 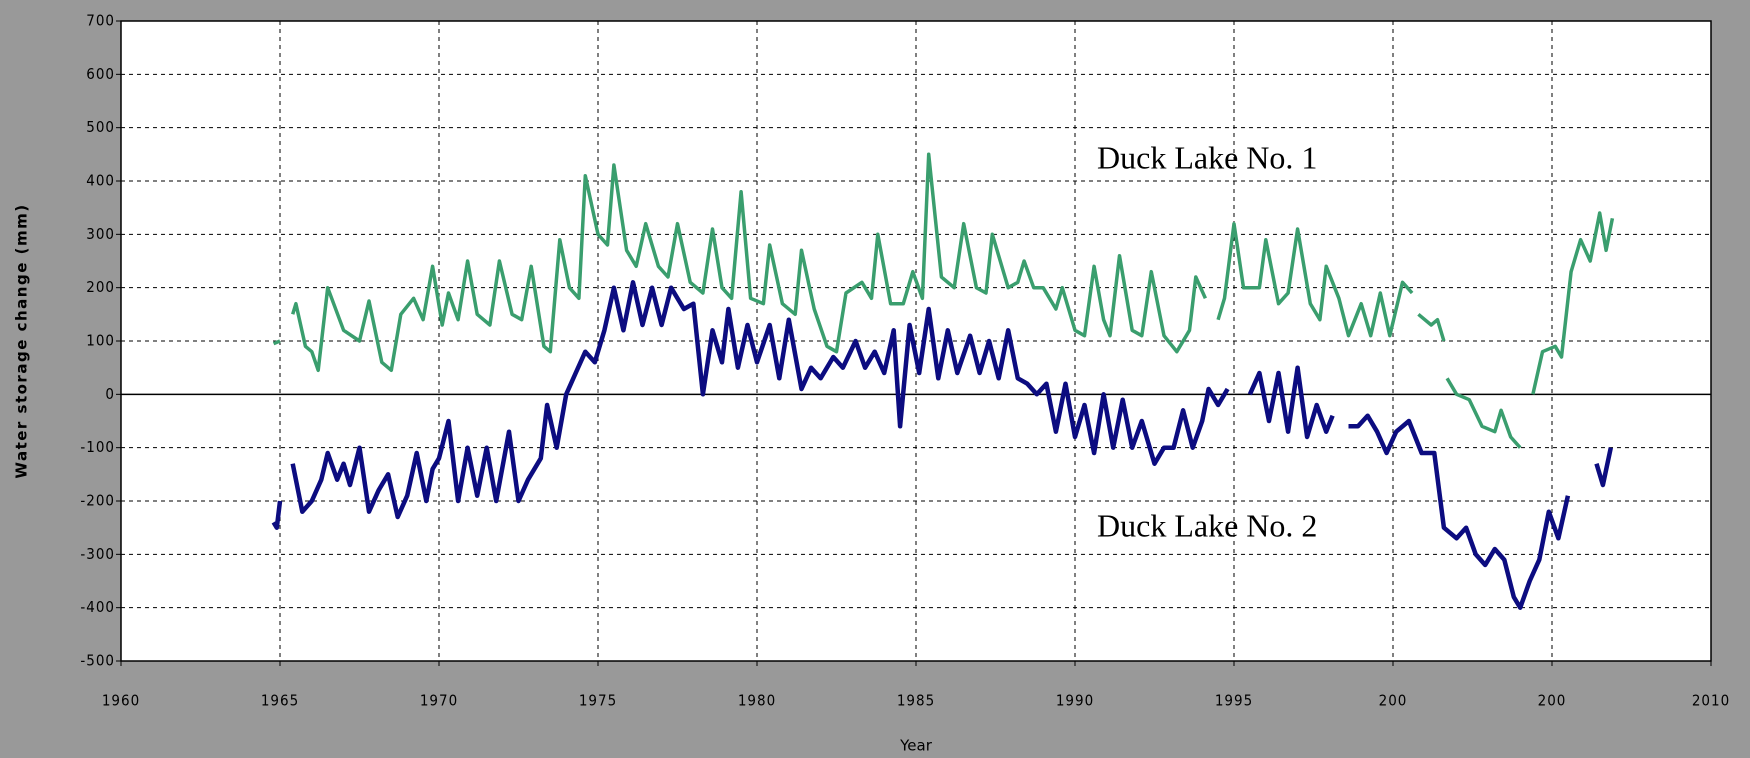 I want to click on y-tick-label: 100, so click(x=100, y=341).